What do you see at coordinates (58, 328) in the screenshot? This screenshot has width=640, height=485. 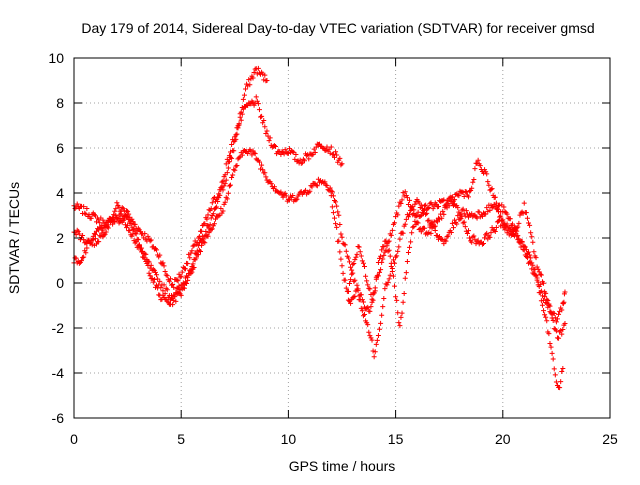 I see `y-tick-label: -2` at bounding box center [58, 328].